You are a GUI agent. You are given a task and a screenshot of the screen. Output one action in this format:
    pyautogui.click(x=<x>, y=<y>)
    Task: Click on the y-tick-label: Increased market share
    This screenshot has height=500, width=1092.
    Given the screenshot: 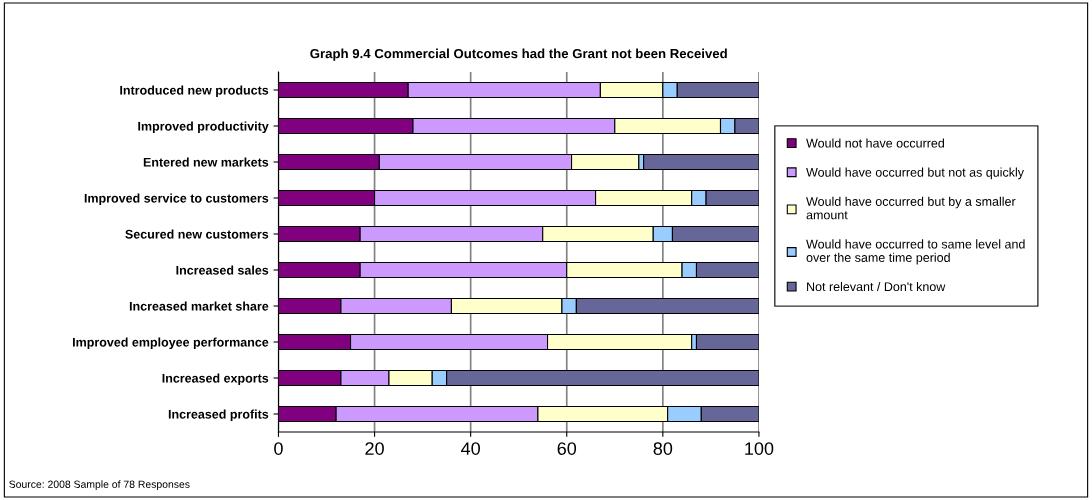 What is the action you would take?
    pyautogui.click(x=199, y=306)
    